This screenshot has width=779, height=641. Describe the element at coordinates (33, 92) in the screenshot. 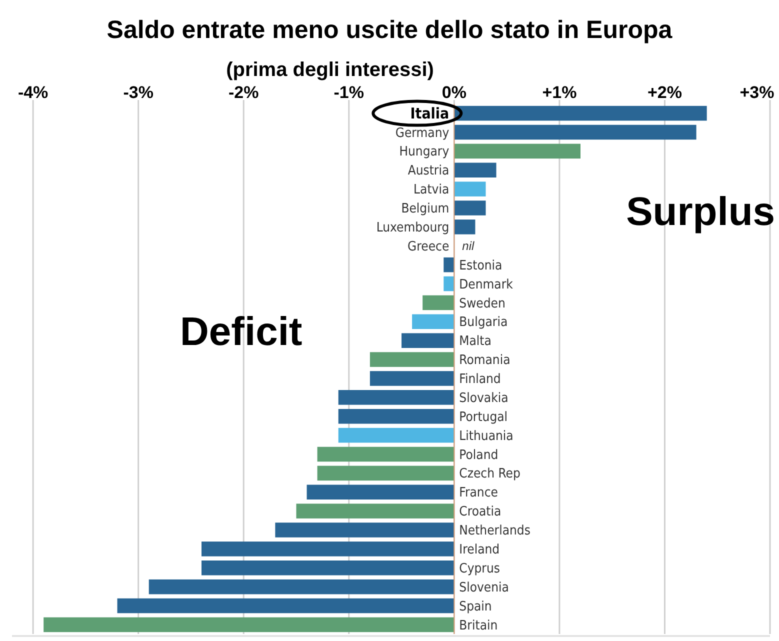

I see `x-tick-label: -4%` at that location.